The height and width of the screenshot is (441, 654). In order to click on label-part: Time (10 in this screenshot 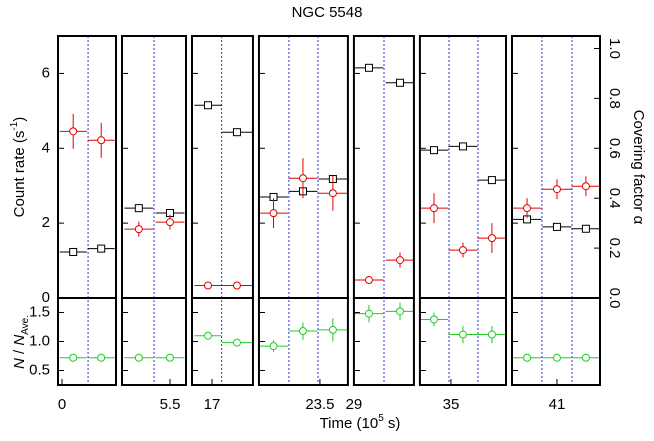, I will do `click(349, 423)`.